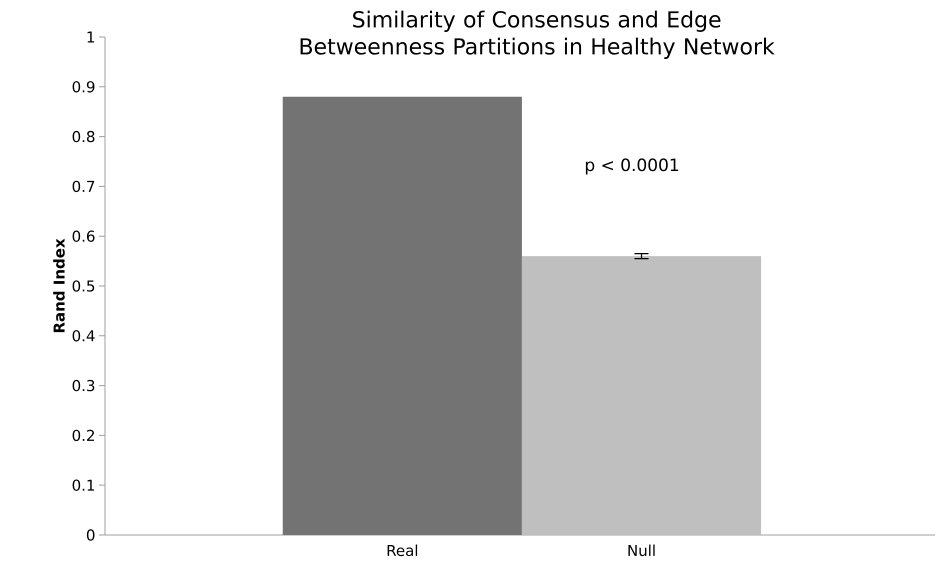 The height and width of the screenshot is (567, 938). I want to click on x-tick-label: Null, so click(641, 550).